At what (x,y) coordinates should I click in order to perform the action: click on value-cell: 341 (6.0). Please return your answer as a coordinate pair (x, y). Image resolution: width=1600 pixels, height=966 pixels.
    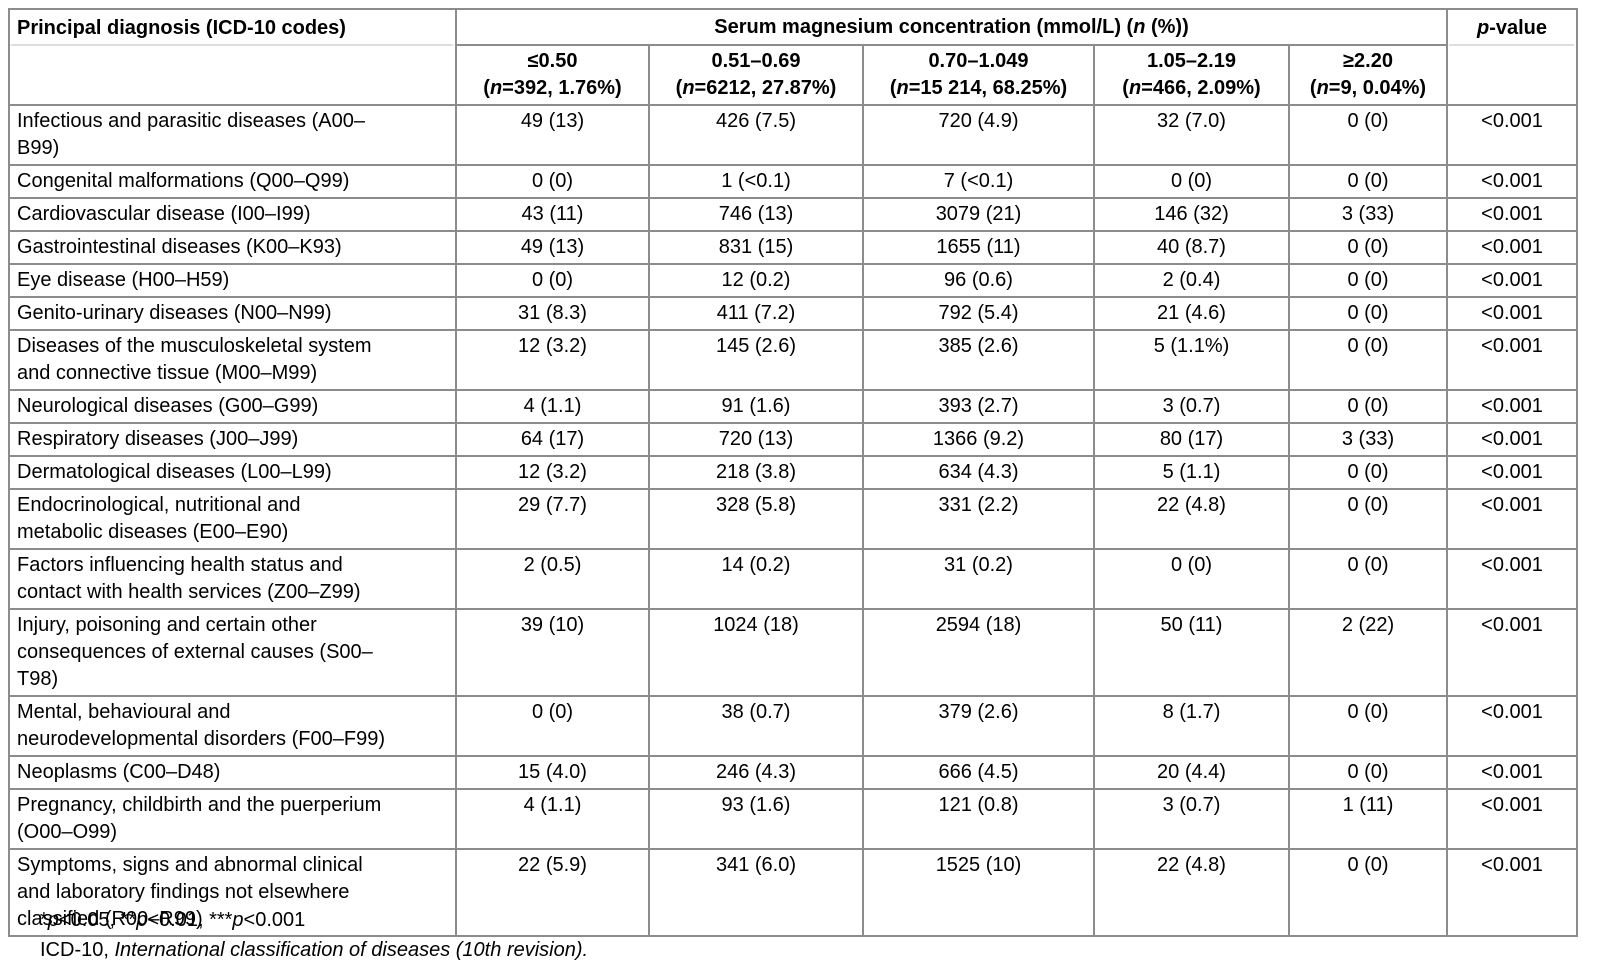
    Looking at the image, I should click on (756, 892).